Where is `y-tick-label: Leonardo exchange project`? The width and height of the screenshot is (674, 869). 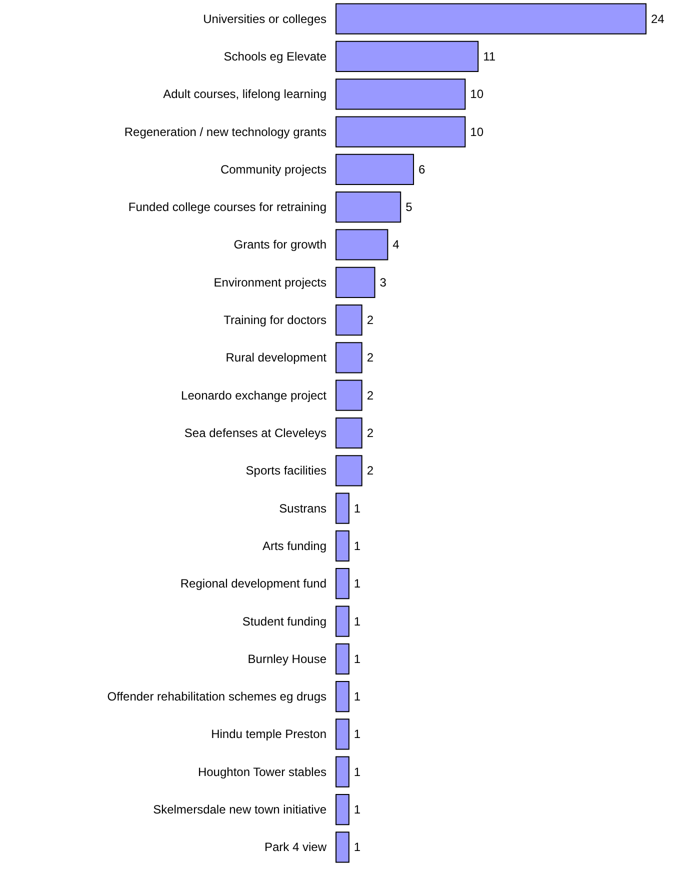 y-tick-label: Leonardo exchange project is located at coordinates (254, 395).